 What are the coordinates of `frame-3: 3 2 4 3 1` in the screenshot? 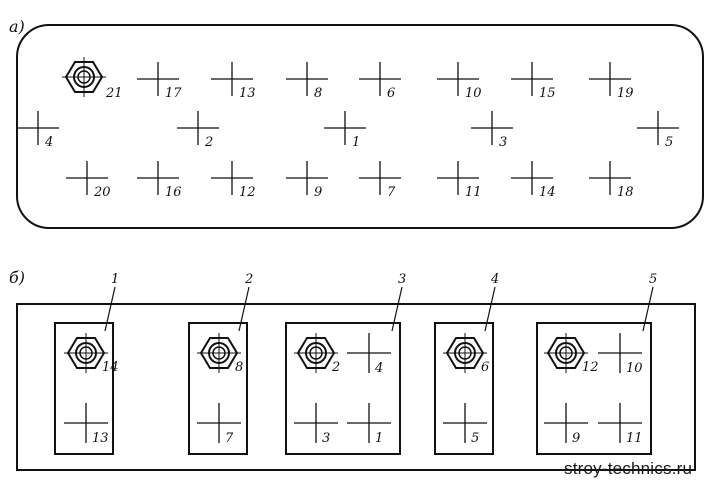 It's located at (345, 363).